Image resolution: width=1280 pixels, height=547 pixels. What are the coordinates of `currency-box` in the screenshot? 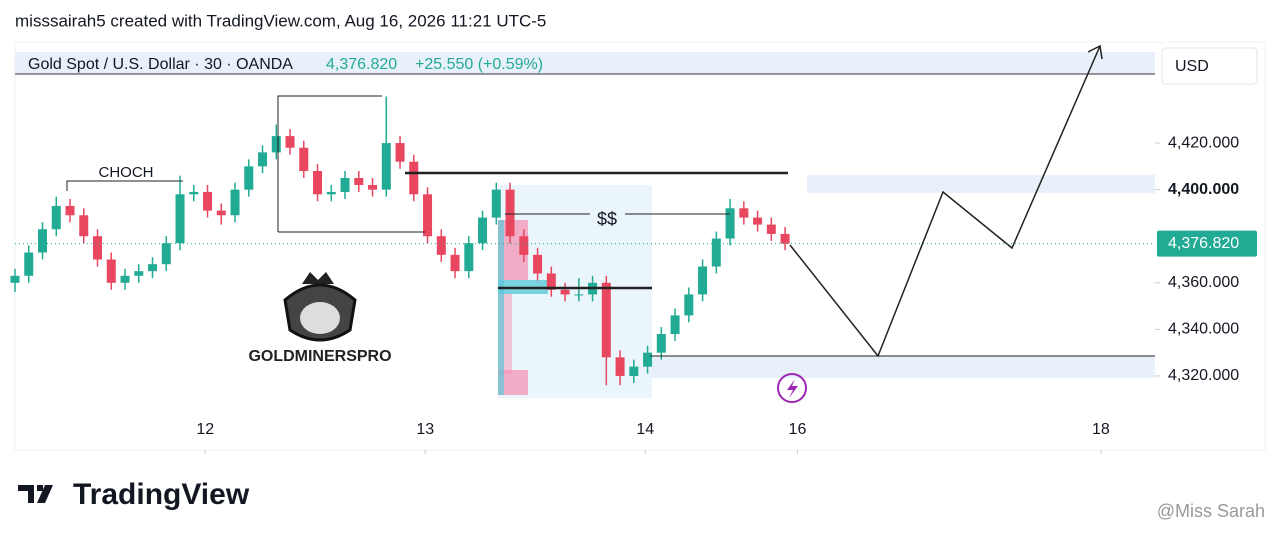 It's located at (1209, 66).